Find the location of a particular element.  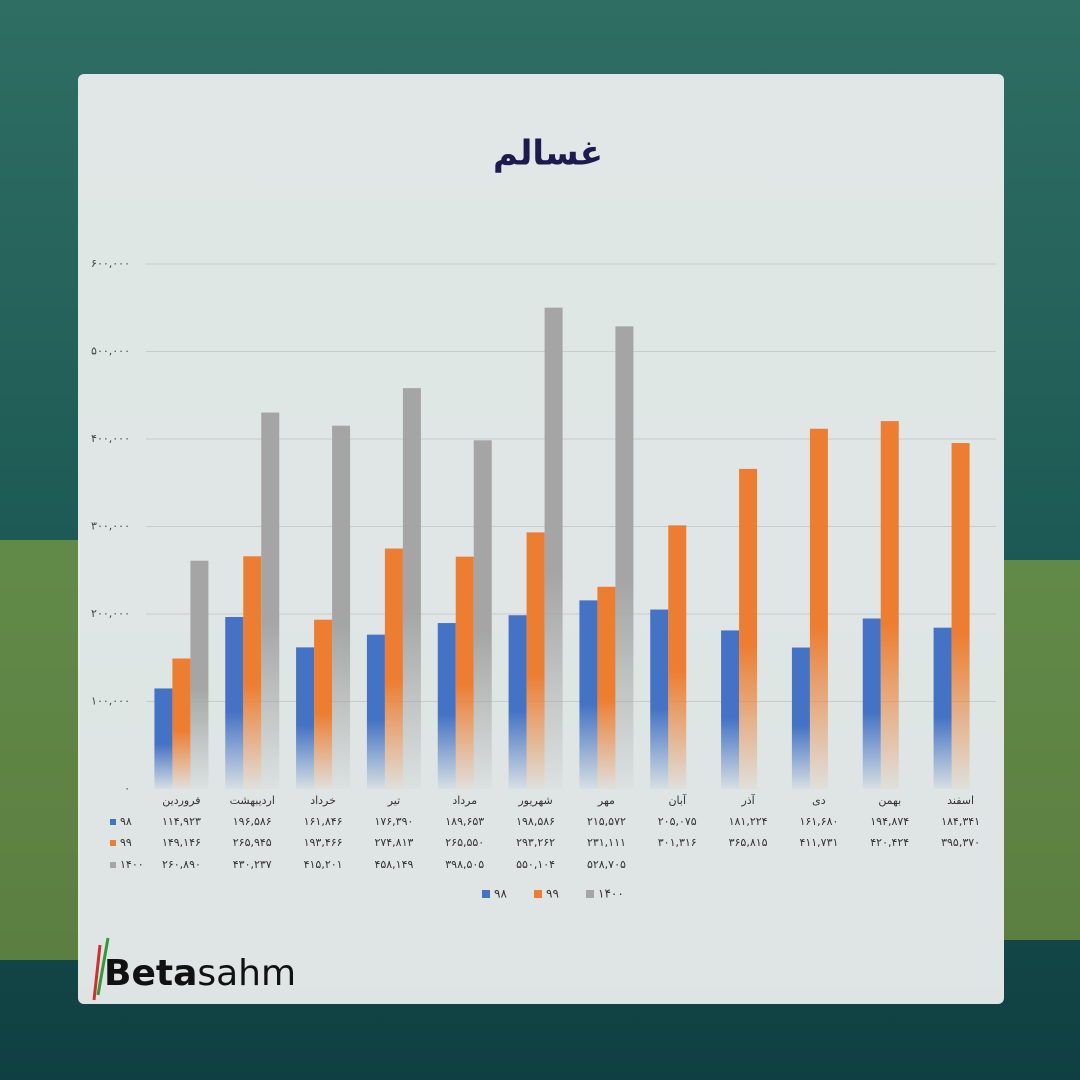

logo-text: Betasahm is located at coordinates (200, 973).